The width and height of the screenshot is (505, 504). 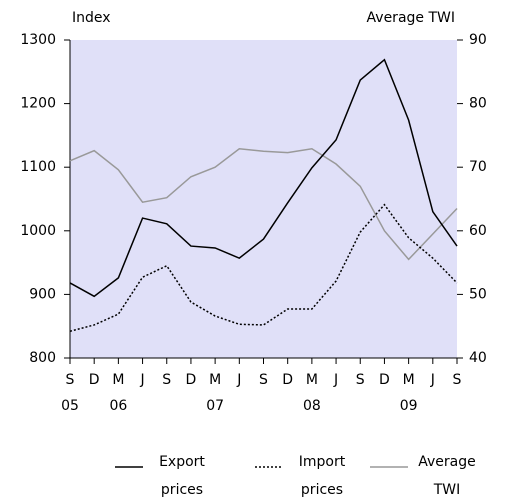 I want to click on y2-tick-label: 90, so click(x=478, y=40).